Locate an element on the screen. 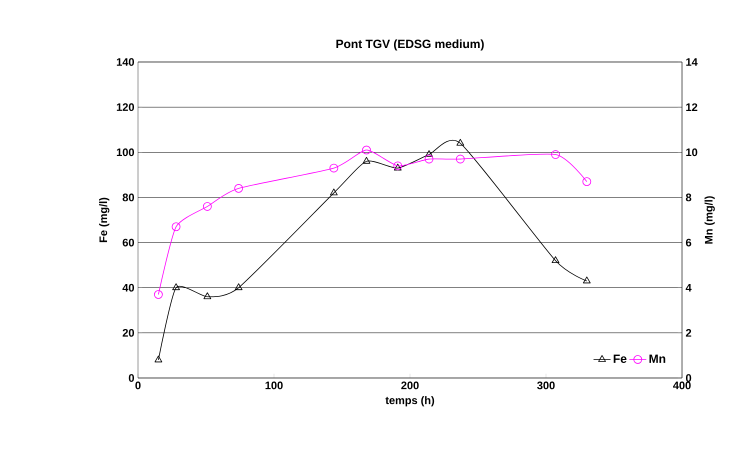  chart-title: Pont TGV (EDSG medium) is located at coordinates (410, 44).